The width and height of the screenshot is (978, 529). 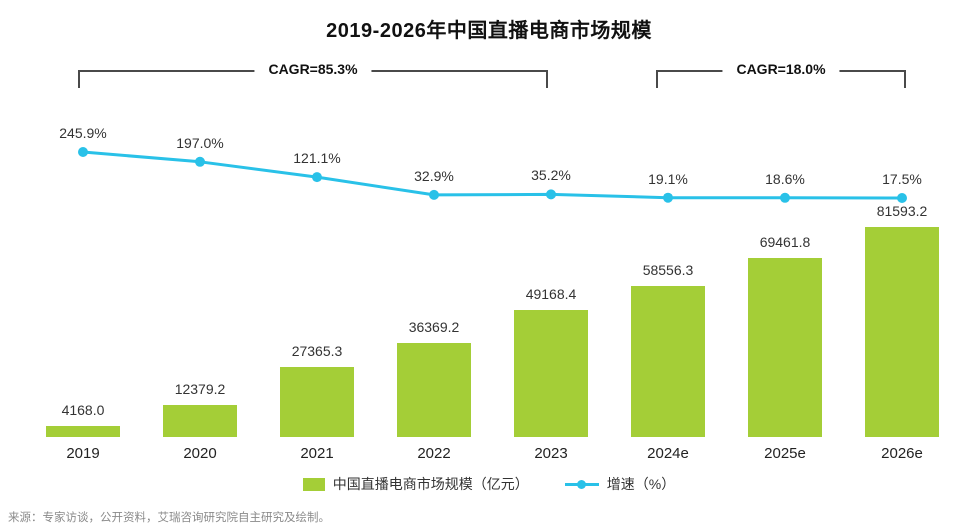 What do you see at coordinates (83, 453) in the screenshot?
I see `x-axis-label: 2019` at bounding box center [83, 453].